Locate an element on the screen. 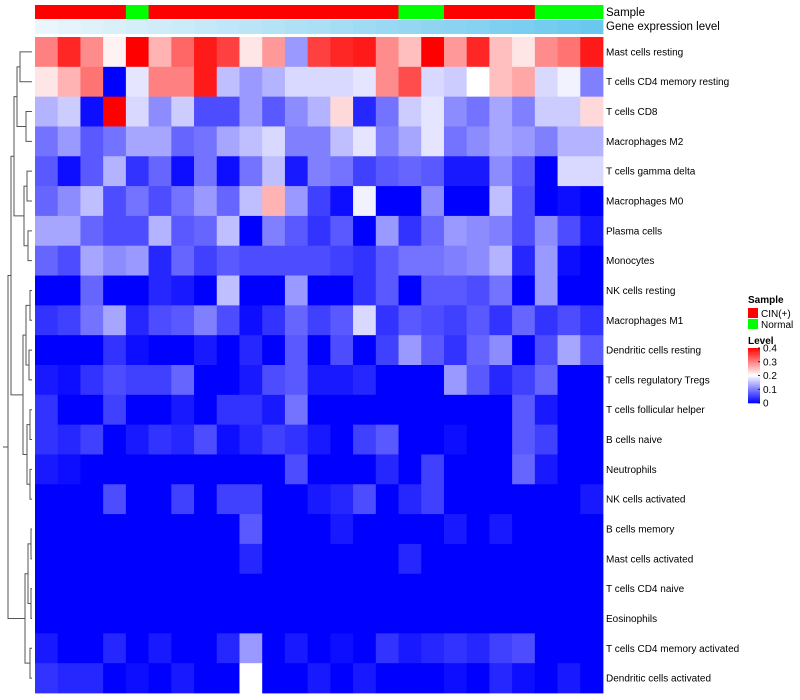 This screenshot has height=700, width=800. row-label: T cells gamma delta is located at coordinates (651, 172).